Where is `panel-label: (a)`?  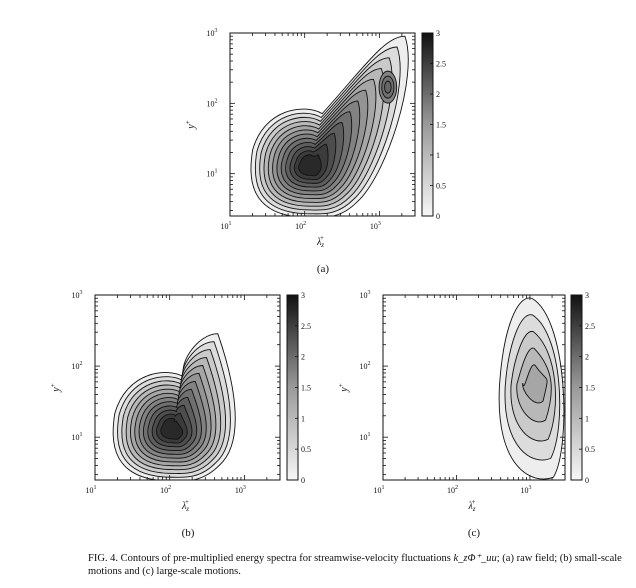 panel-label: (a) is located at coordinates (323, 269).